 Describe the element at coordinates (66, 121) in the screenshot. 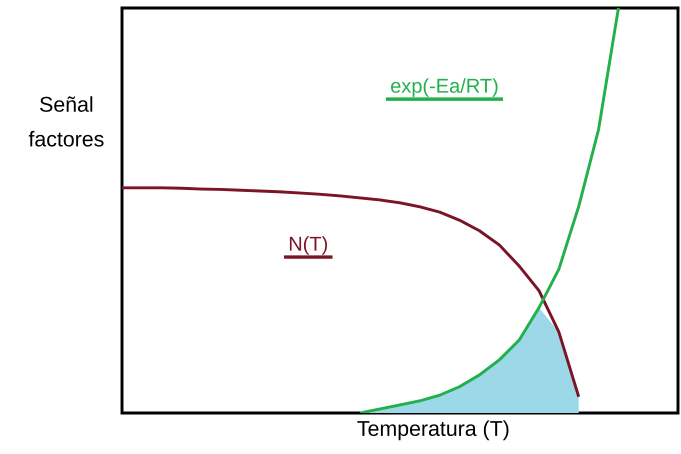

I see `y-axis-title: Señal factores` at that location.